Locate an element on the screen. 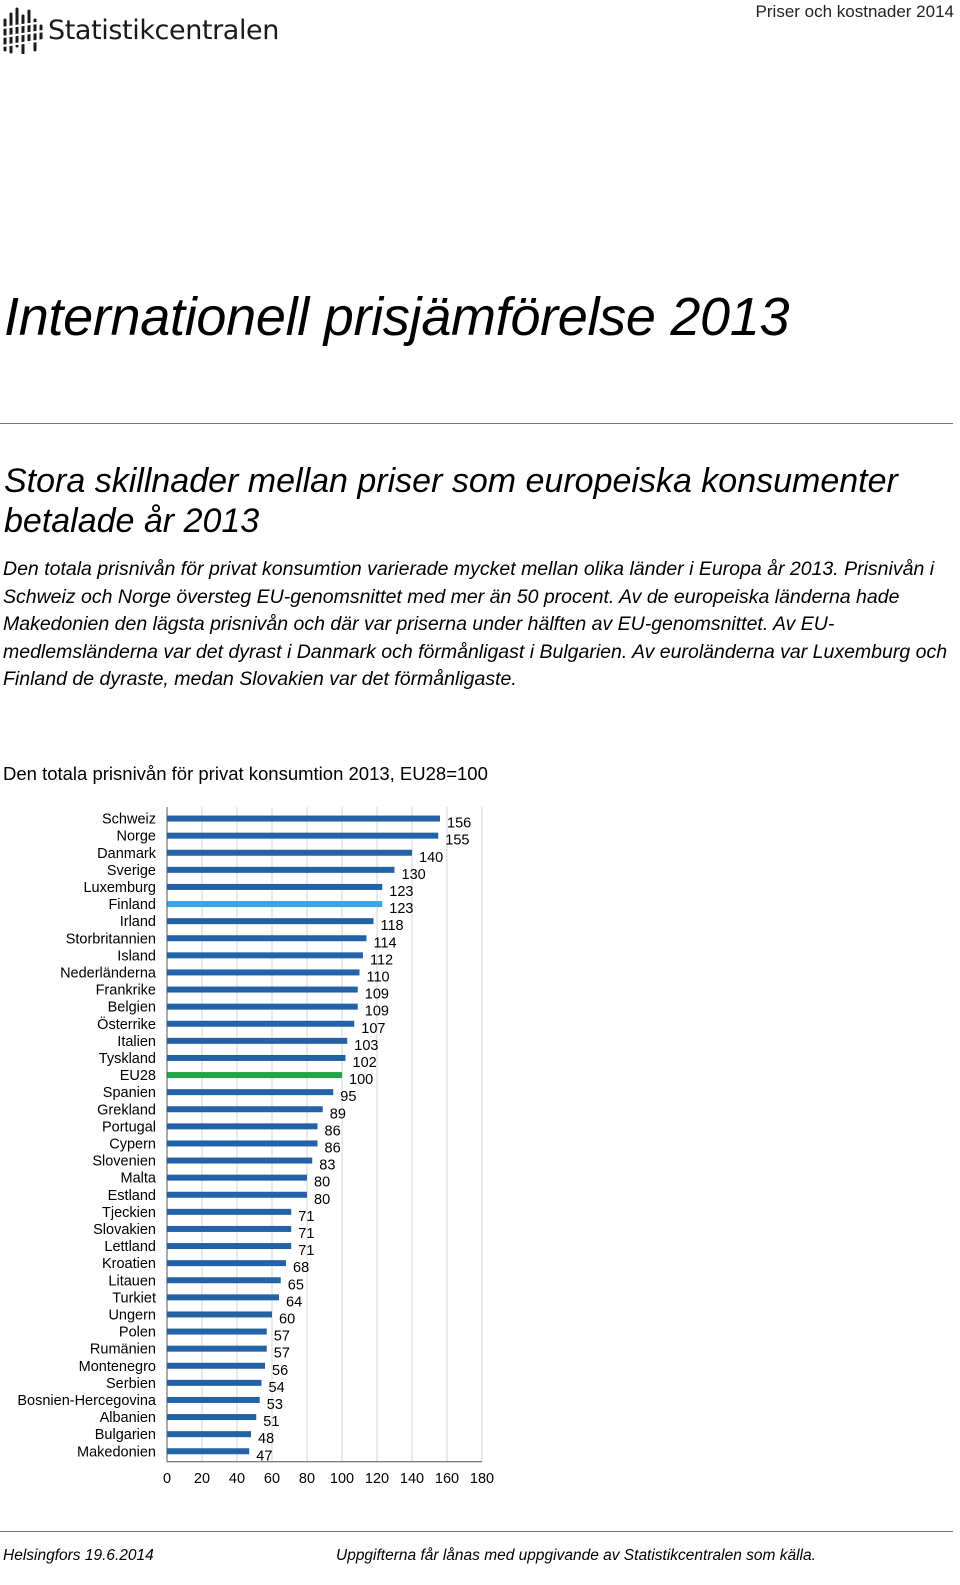  category-label: Bosnien-Hercegovina is located at coordinates (87, 1401).